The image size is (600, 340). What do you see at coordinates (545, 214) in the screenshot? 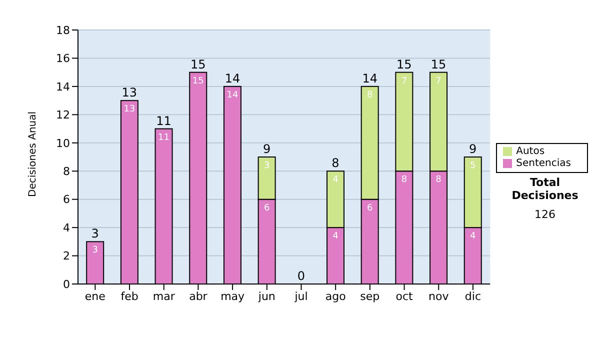
I see `text: 126` at bounding box center [545, 214].